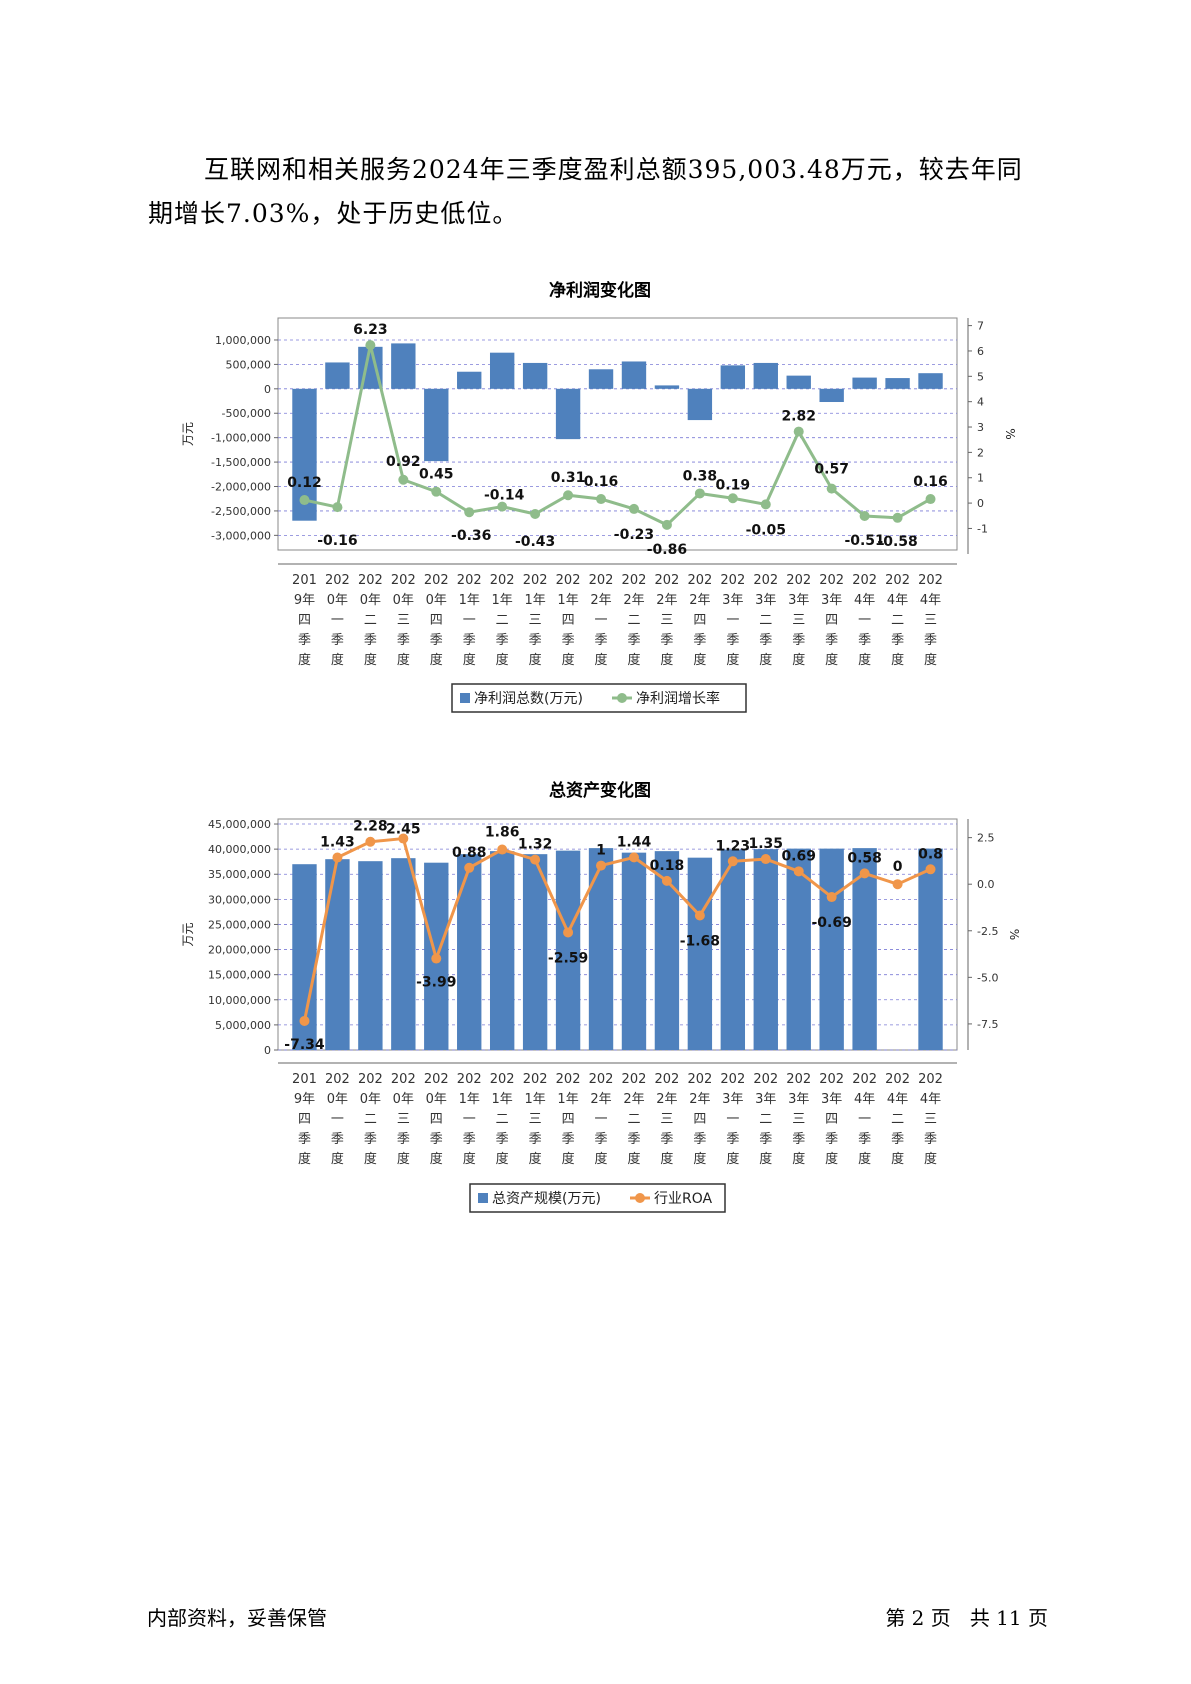 This screenshot has width=1191, height=1684. What do you see at coordinates (243, 1025) in the screenshot?
I see `y-tick-label: 5,000,000` at bounding box center [243, 1025].